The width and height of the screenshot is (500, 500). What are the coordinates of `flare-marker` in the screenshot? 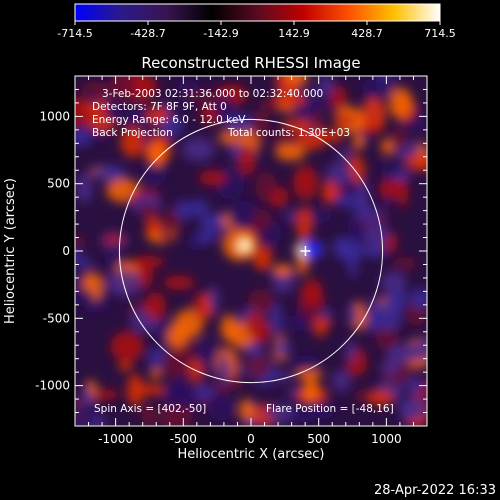 It's located at (305, 251).